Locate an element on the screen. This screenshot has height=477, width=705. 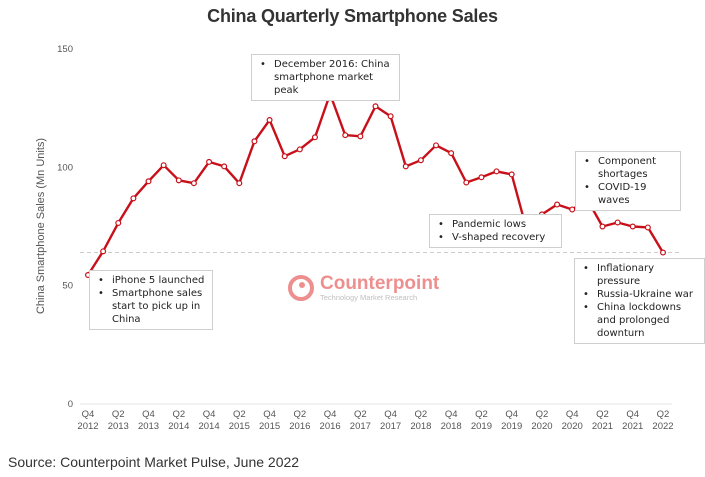
x-tick-label: Q2 2018 is located at coordinates (420, 420).